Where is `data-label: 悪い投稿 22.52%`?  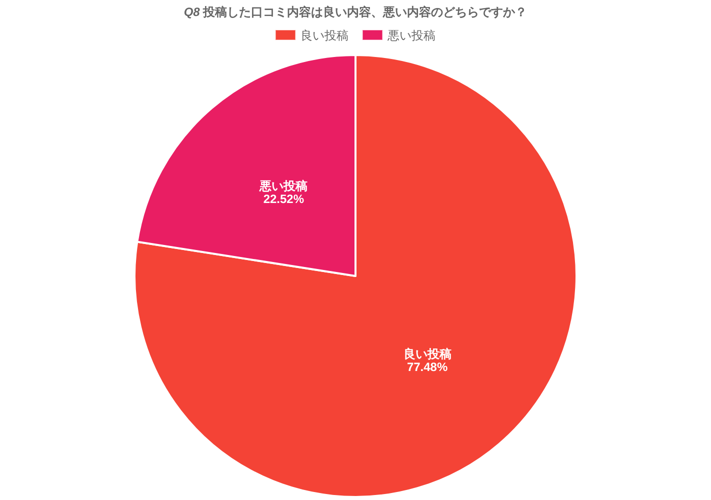
data-label: 悪い投稿 22.52% is located at coordinates (284, 192).